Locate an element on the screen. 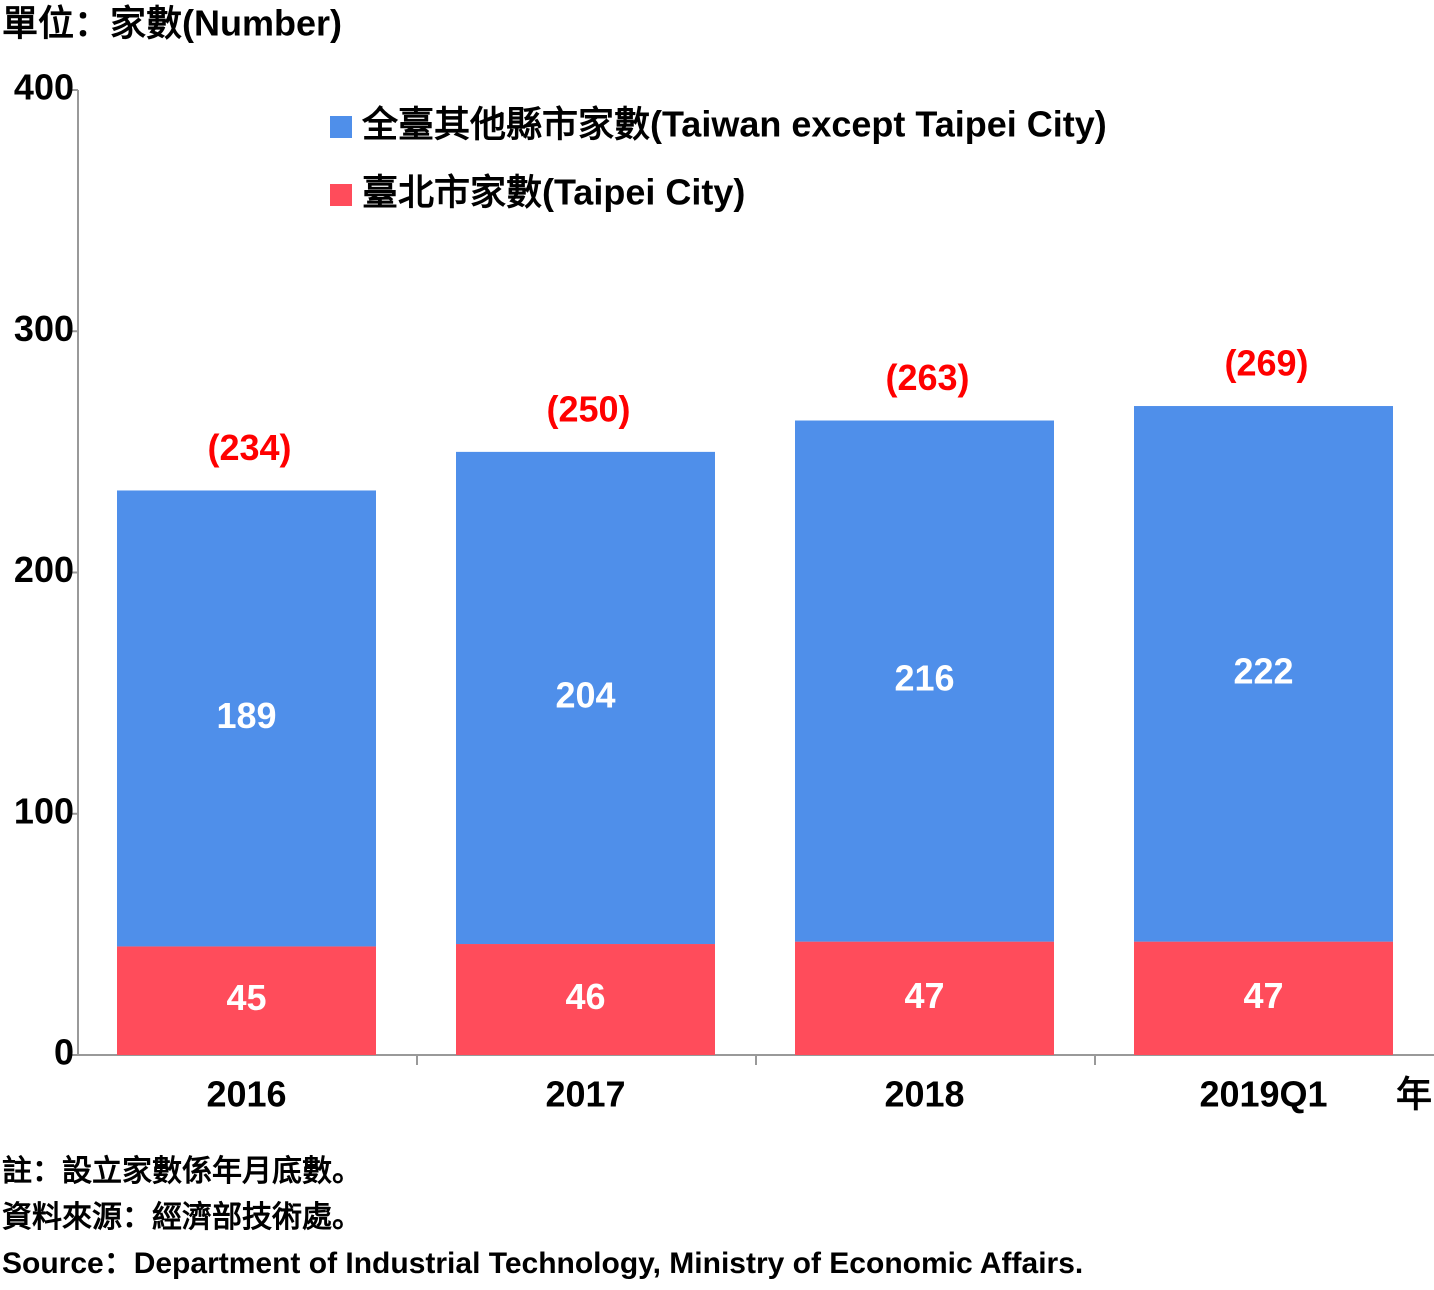 This screenshot has width=1434, height=1290. x-tick-label: 2018 is located at coordinates (924, 1094).